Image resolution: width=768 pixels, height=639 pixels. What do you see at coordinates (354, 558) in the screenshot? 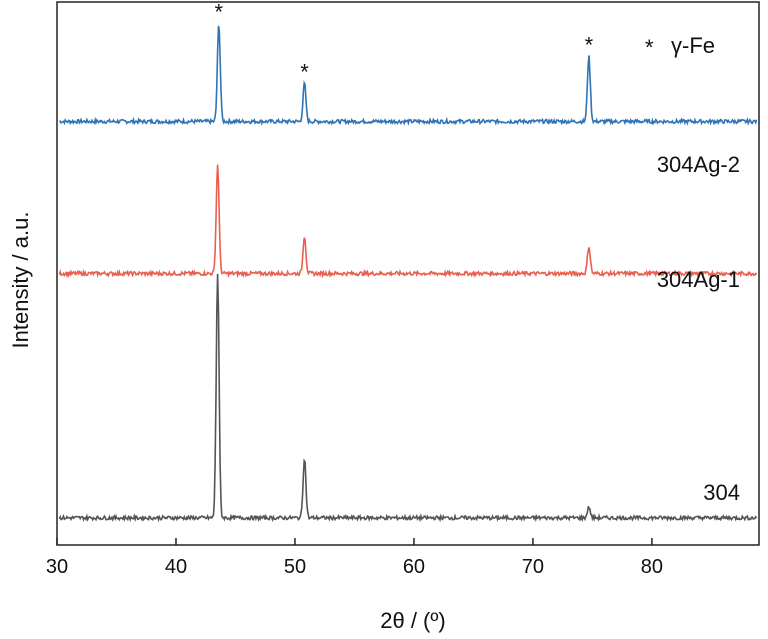
I see `x-axis-ticks: 30 40 50 60 70 80` at bounding box center [354, 558].